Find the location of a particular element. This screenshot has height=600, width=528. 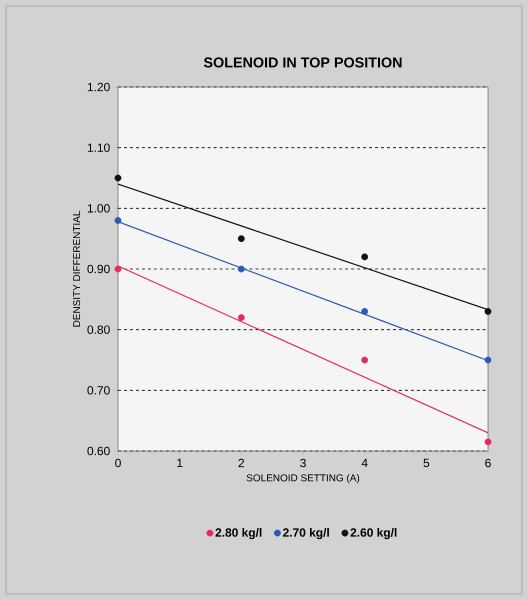

x-tick-label: 5 is located at coordinates (426, 463).